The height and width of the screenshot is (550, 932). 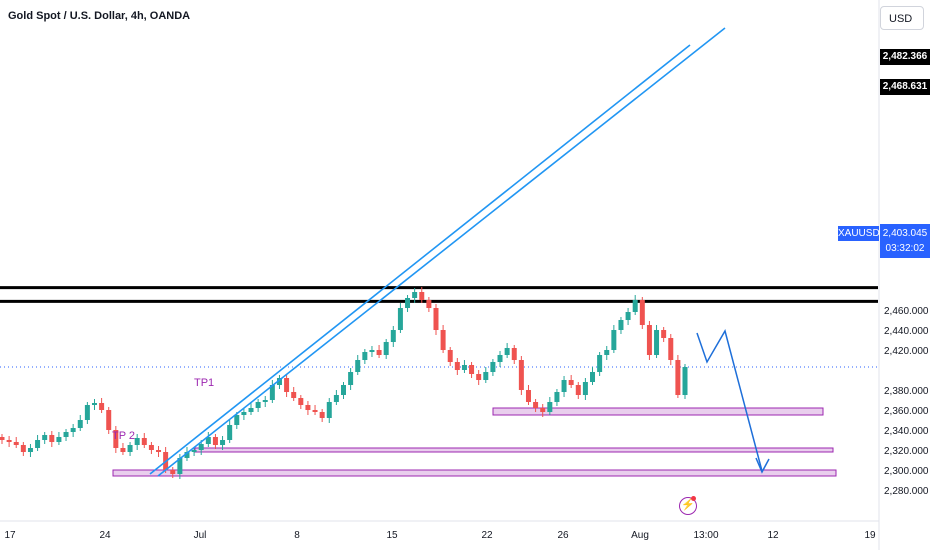 What do you see at coordinates (906, 431) in the screenshot?
I see `y-tick-label: 2,340.000` at bounding box center [906, 431].